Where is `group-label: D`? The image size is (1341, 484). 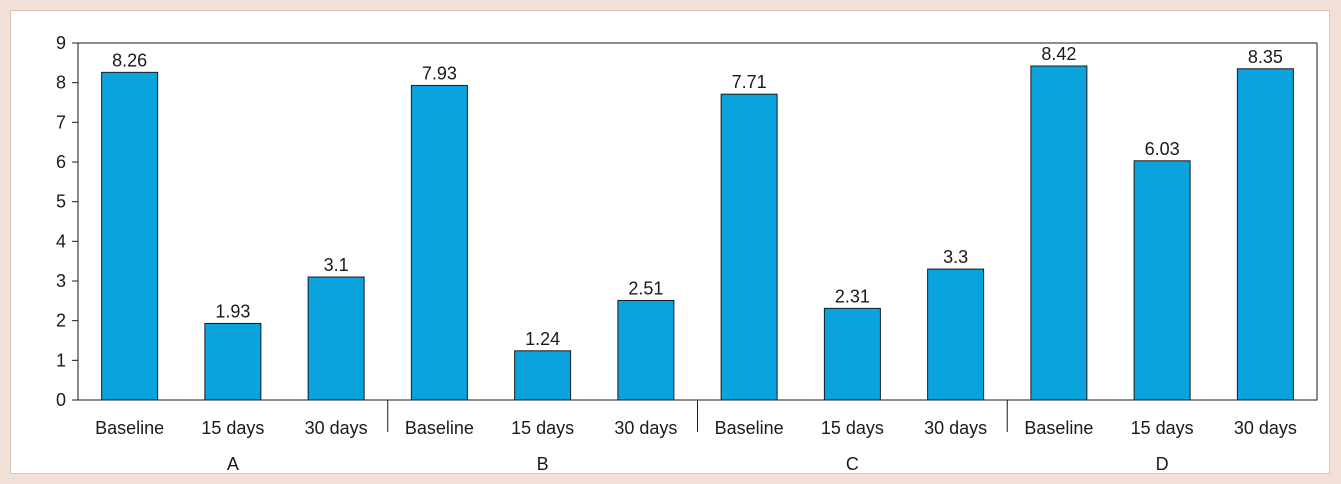 group-label: D is located at coordinates (1162, 464).